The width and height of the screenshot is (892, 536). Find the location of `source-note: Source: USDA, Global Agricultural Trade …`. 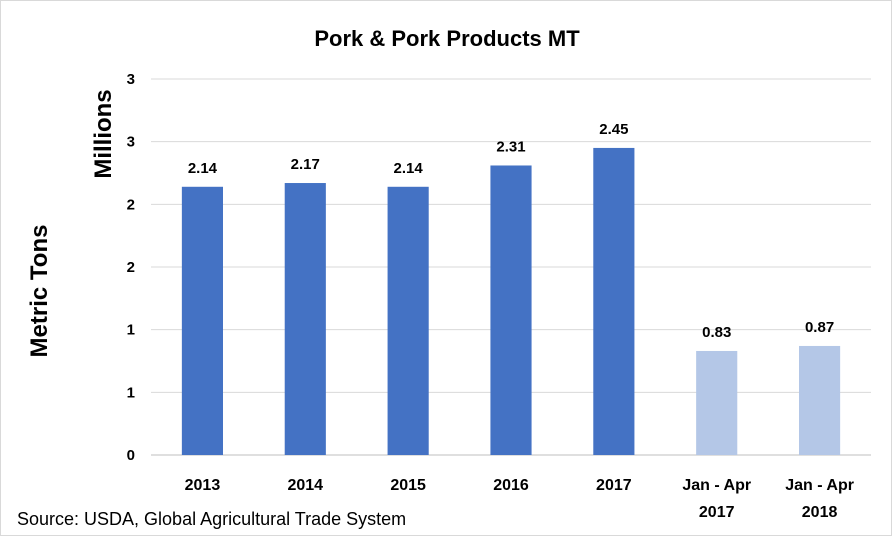

source-note: Source: USDA, Global Agricultural Trade … is located at coordinates (211, 519).